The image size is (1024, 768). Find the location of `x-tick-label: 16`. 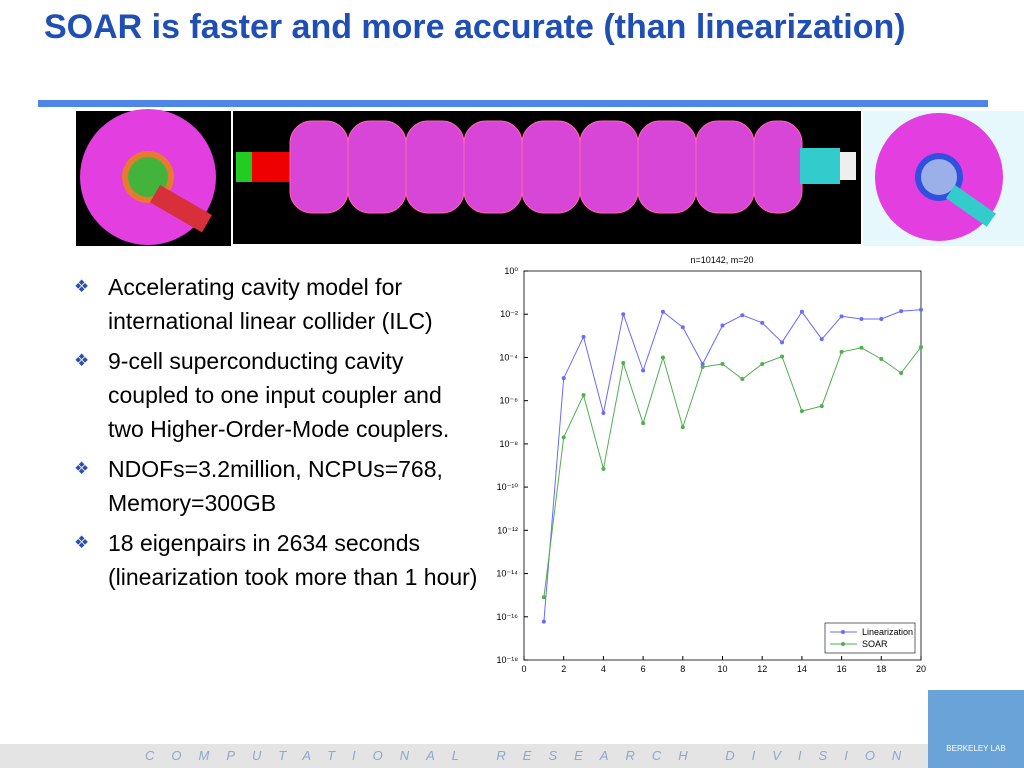

x-tick-label: 16 is located at coordinates (842, 669).